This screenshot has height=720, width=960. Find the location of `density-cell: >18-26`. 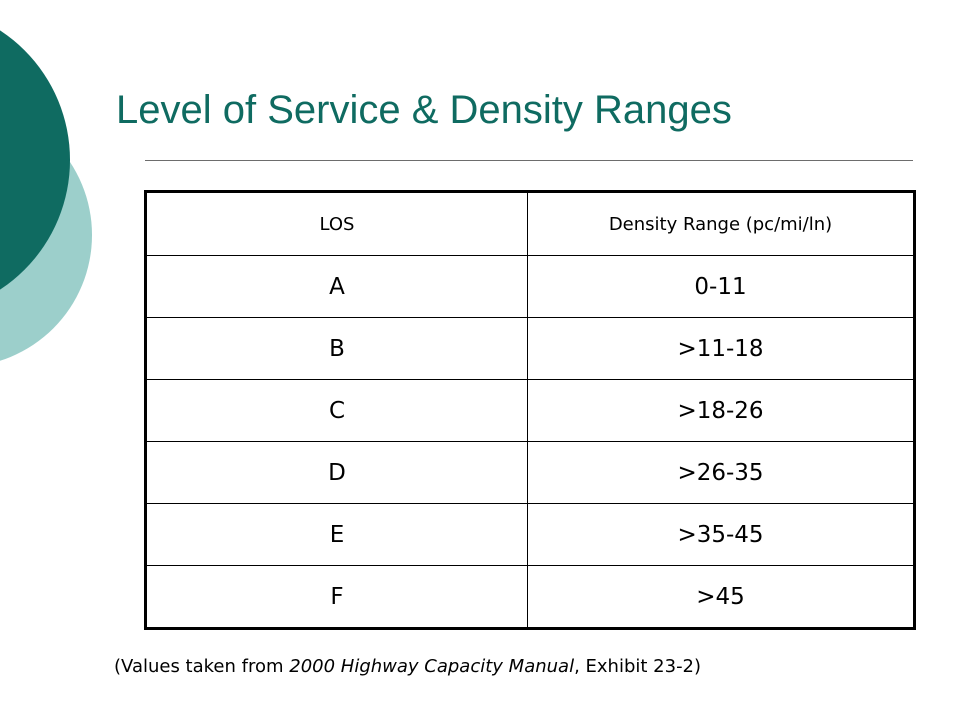

density-cell: >18-26 is located at coordinates (721, 410).